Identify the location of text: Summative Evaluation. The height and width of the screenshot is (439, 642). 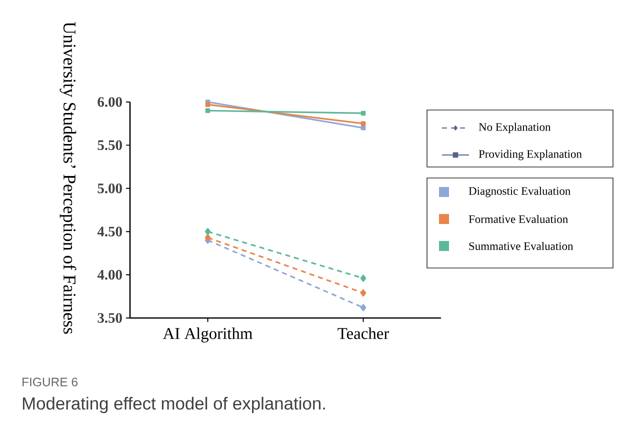
(521, 246).